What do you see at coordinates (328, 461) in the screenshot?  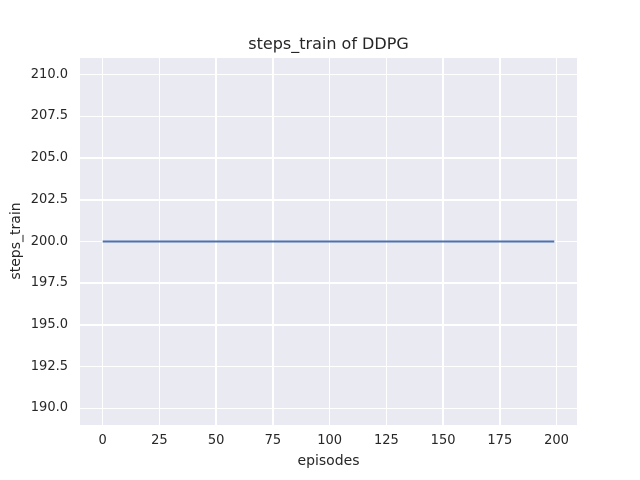 I see `x-axis-label: episodes` at bounding box center [328, 461].